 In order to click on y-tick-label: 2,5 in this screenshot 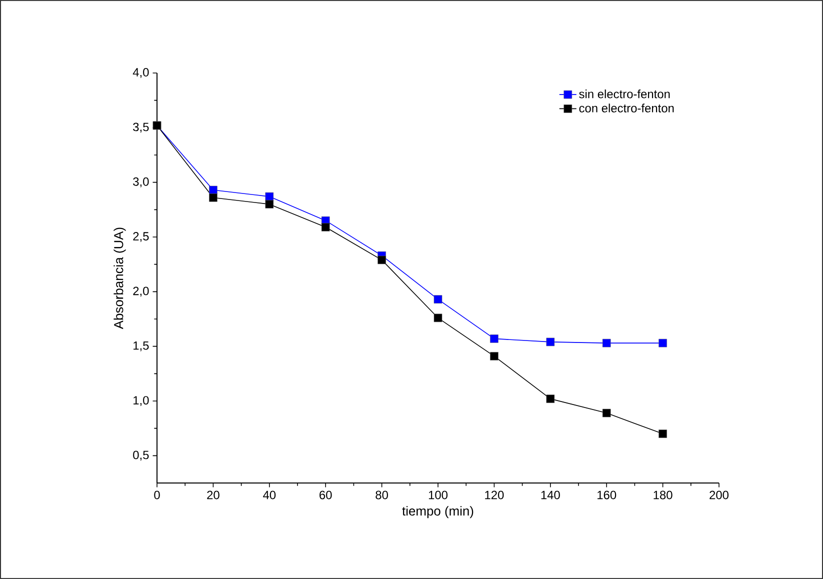, I will do `click(141, 237)`.